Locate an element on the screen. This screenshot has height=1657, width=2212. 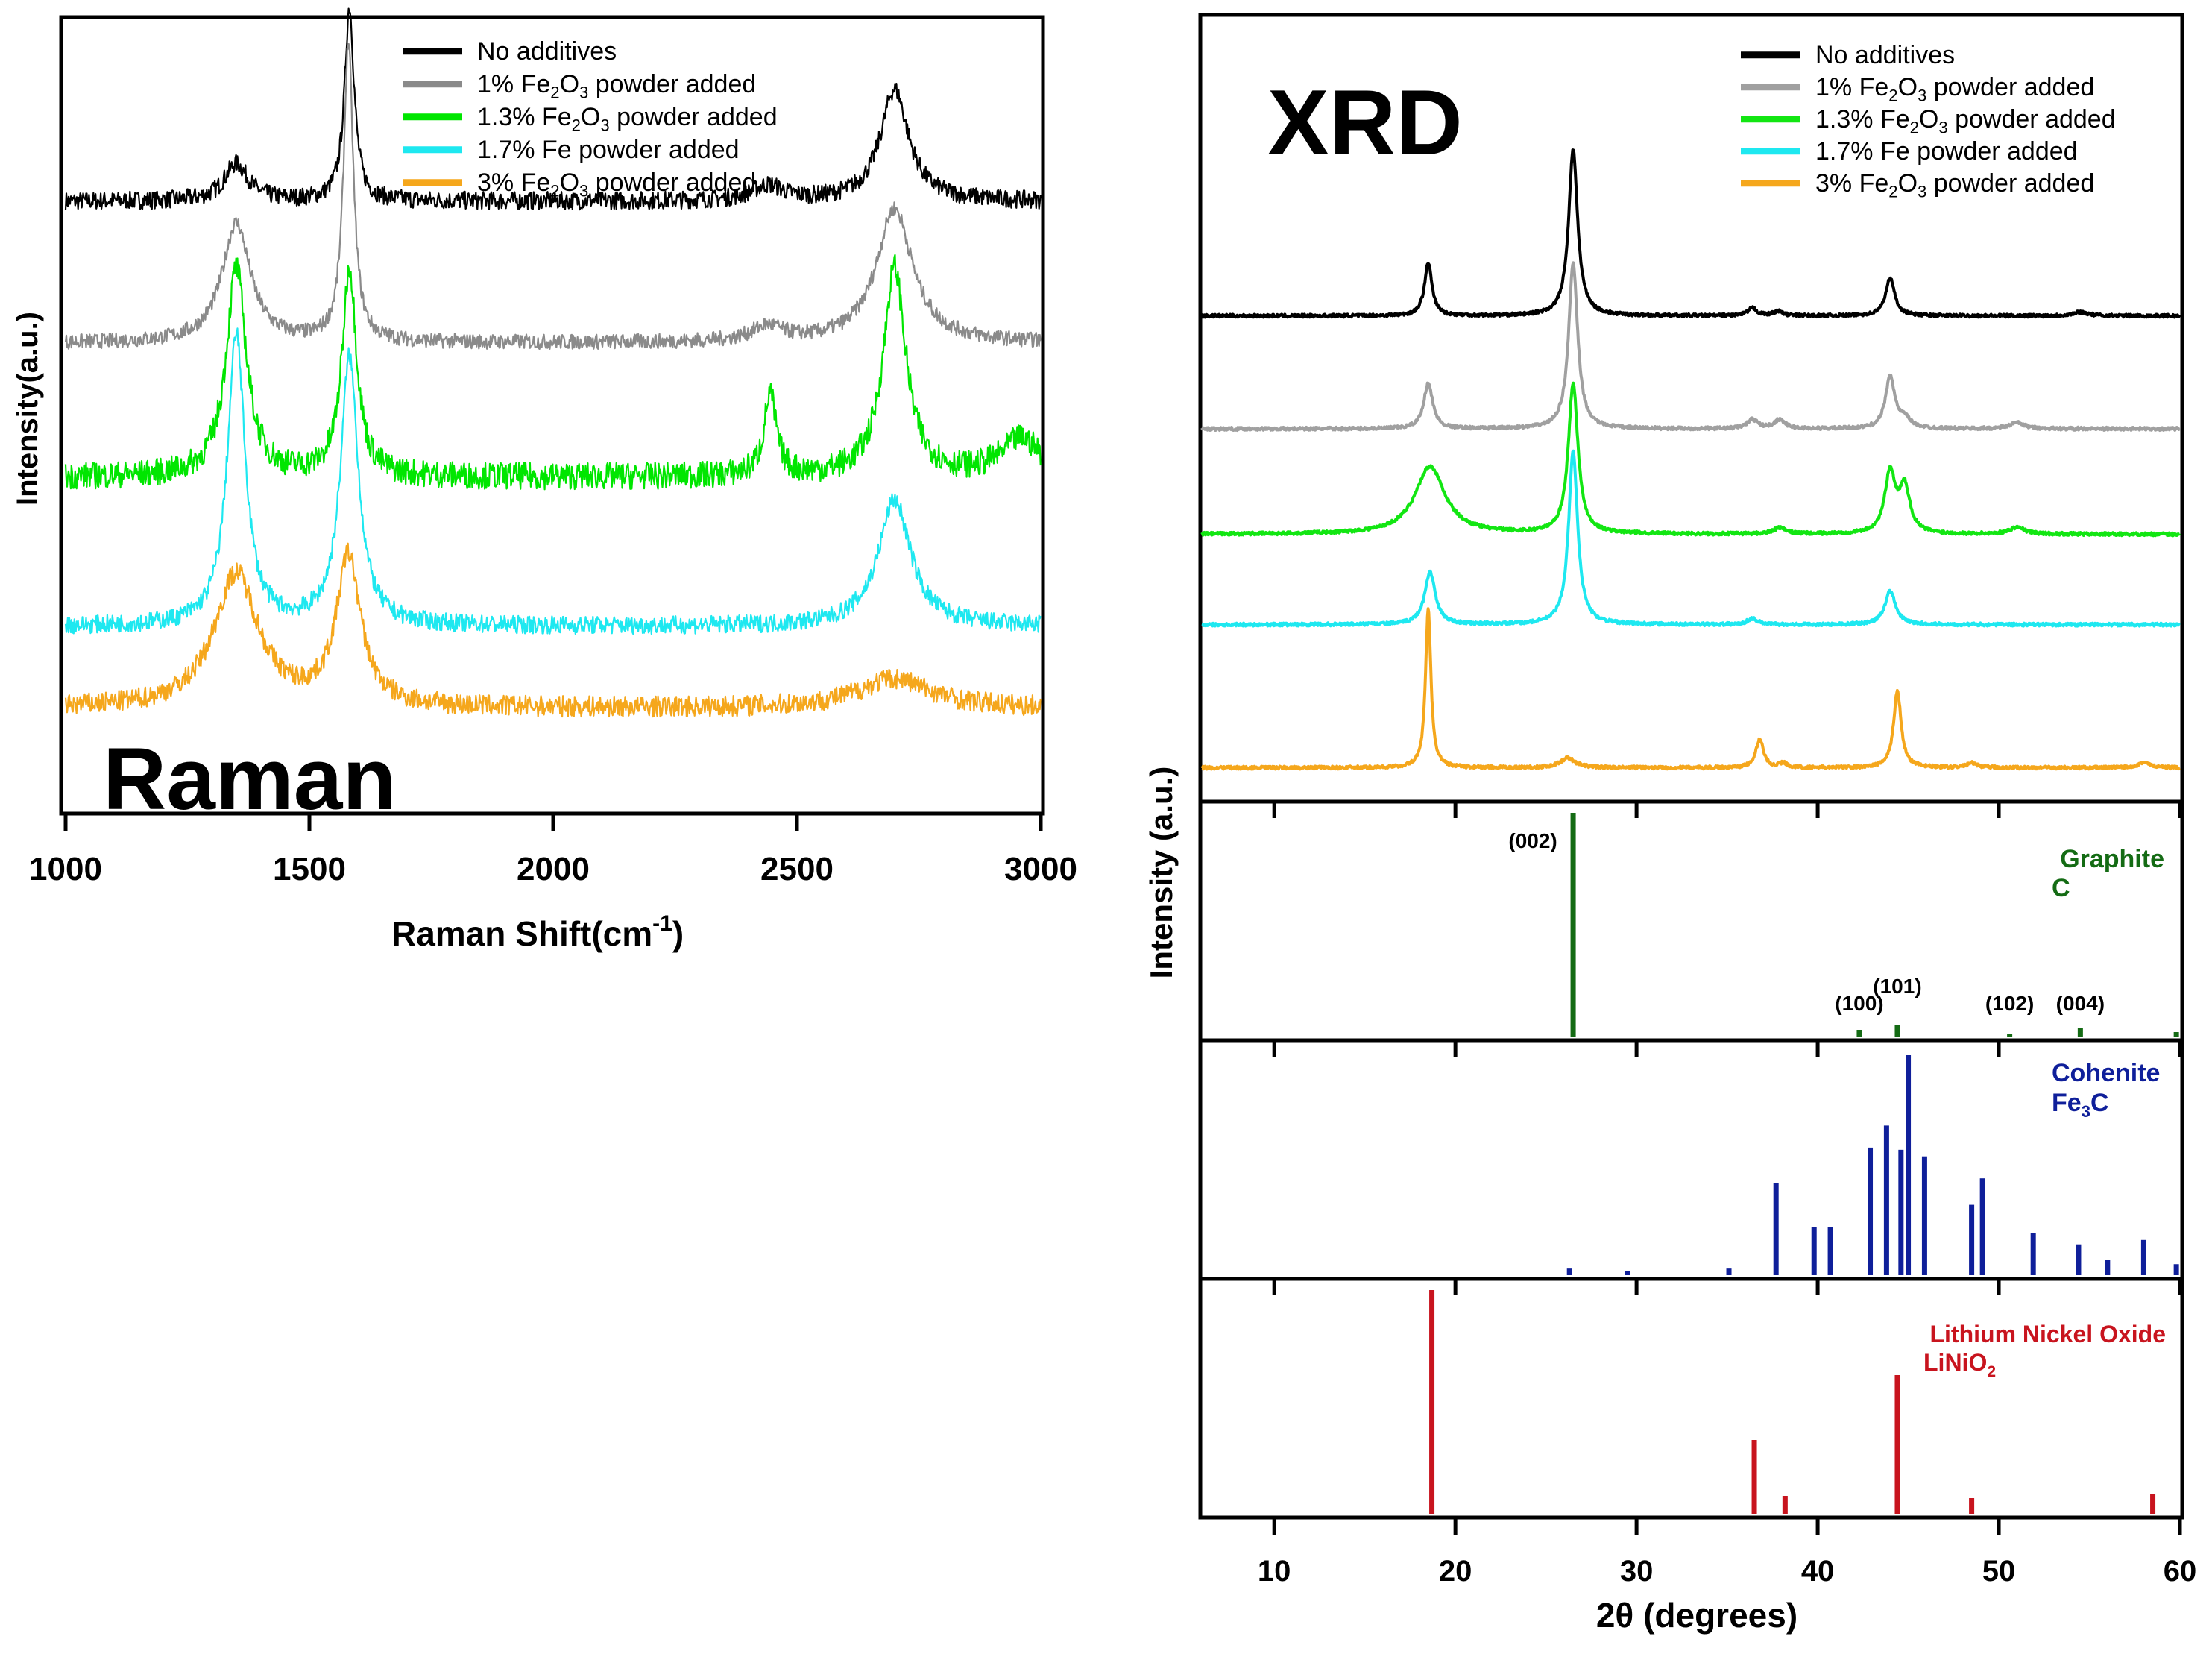
xrd-x-tick-label-5: 60 is located at coordinates (2180, 1571).